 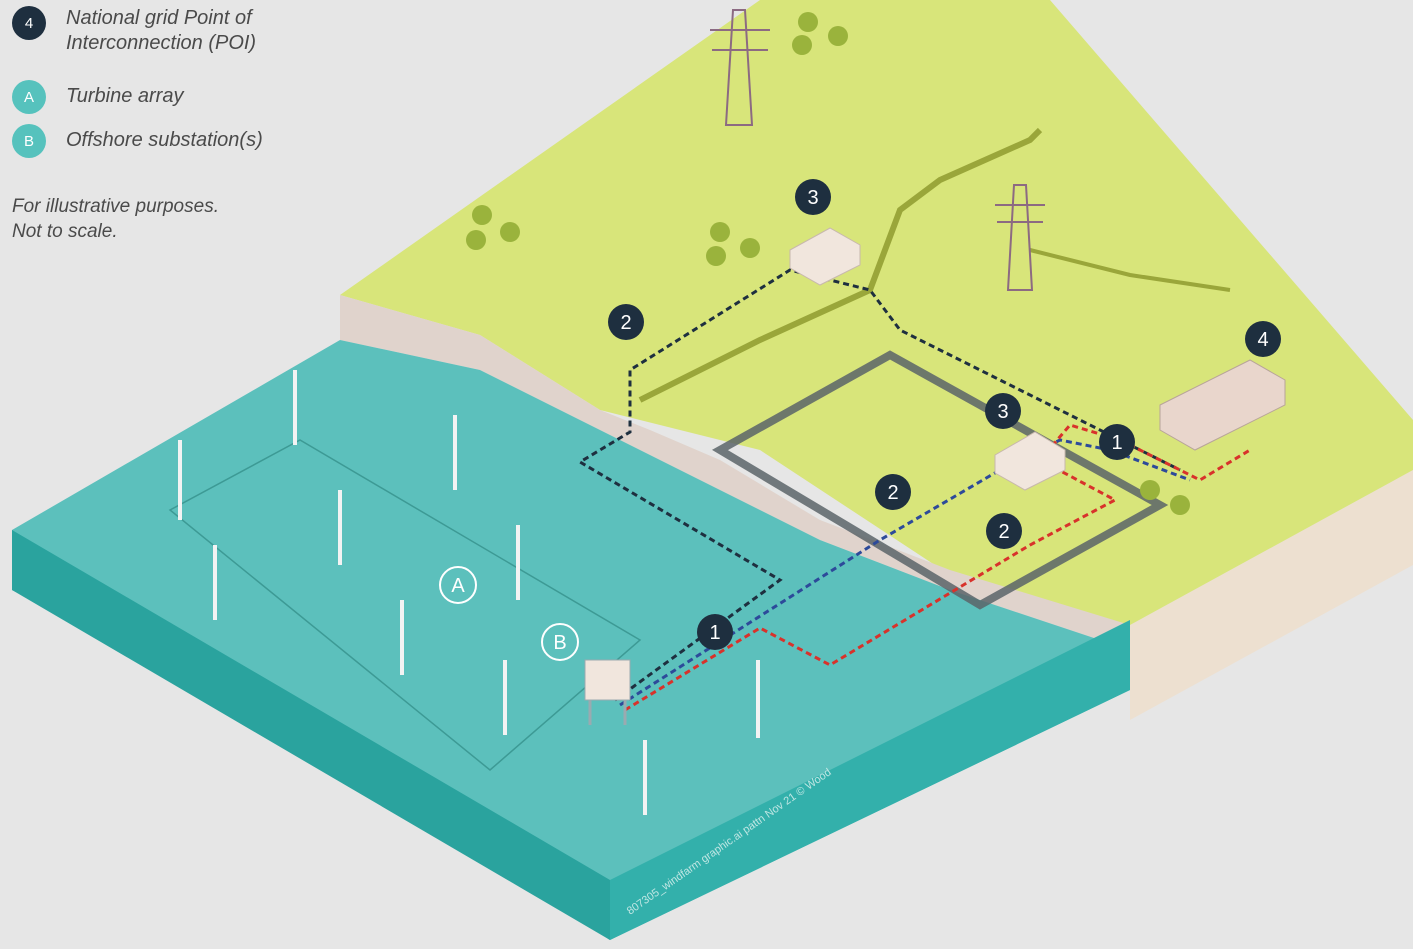 I want to click on onshore-boundary, so click(x=940, y=480).